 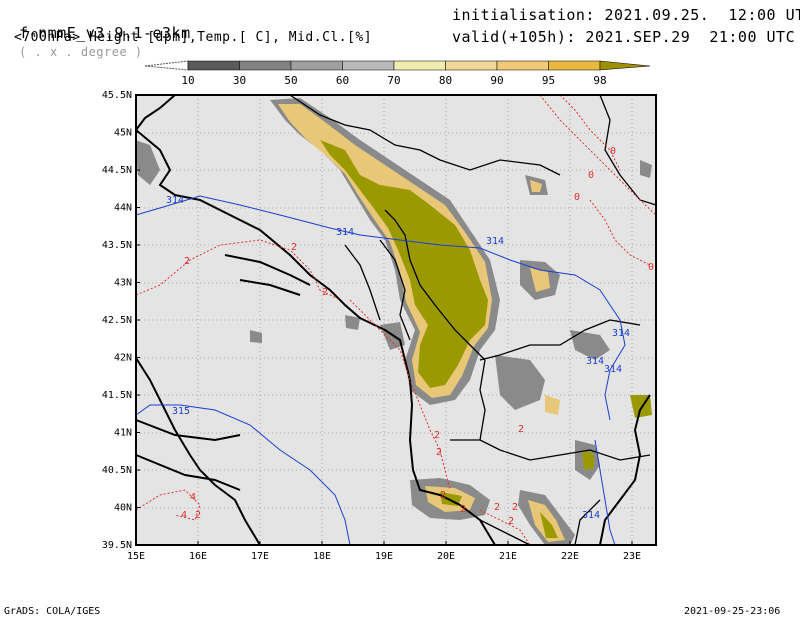 What do you see at coordinates (117, 170) in the screenshot?
I see `latitude-label: 44.5N` at bounding box center [117, 170].